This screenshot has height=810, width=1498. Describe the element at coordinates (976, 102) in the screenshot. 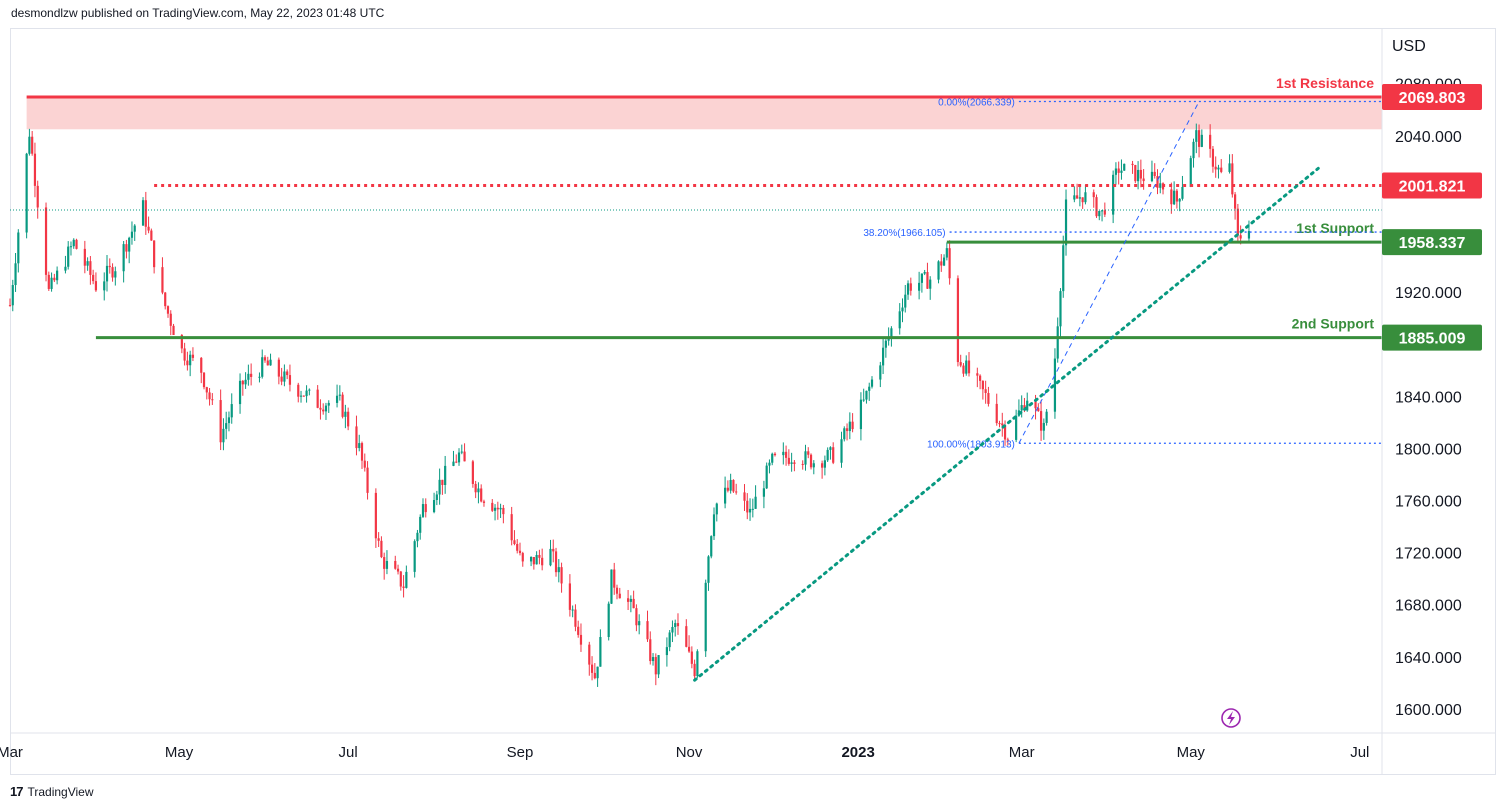

I see `fib-level-label: 0.00%(2066.339)` at that location.